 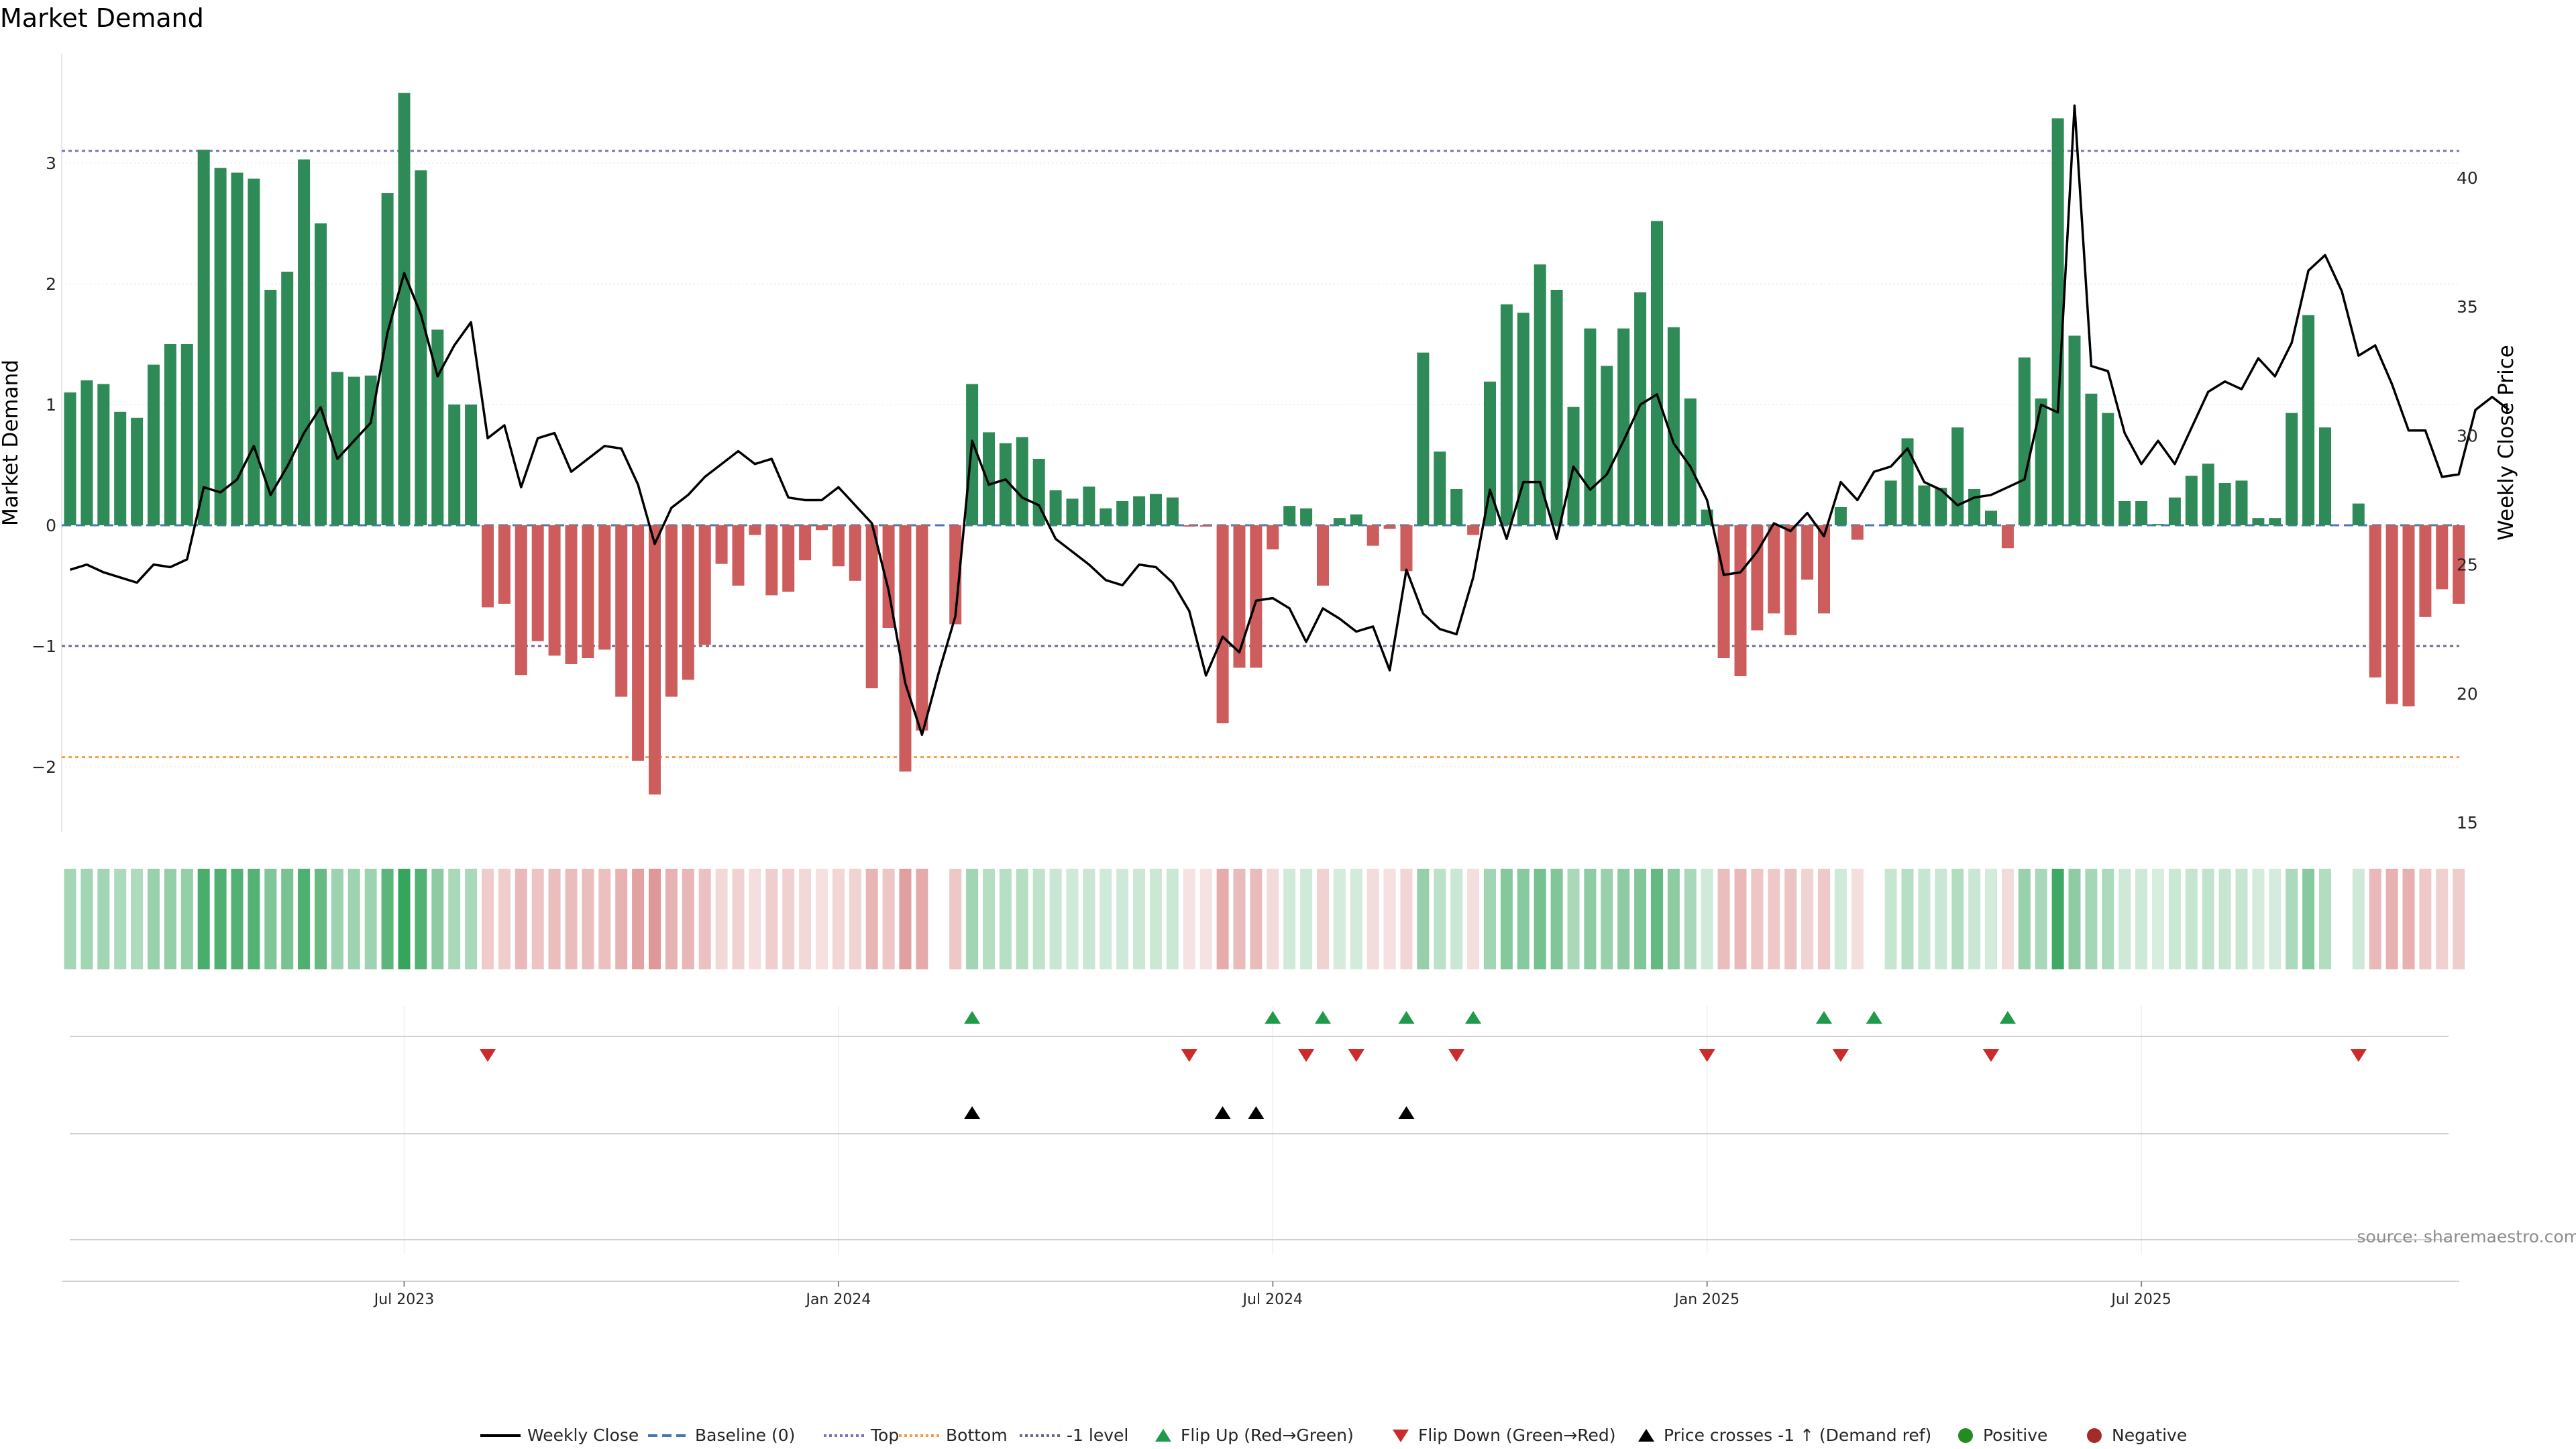 I want to click on y2-tick-label: 35, so click(x=2467, y=307).